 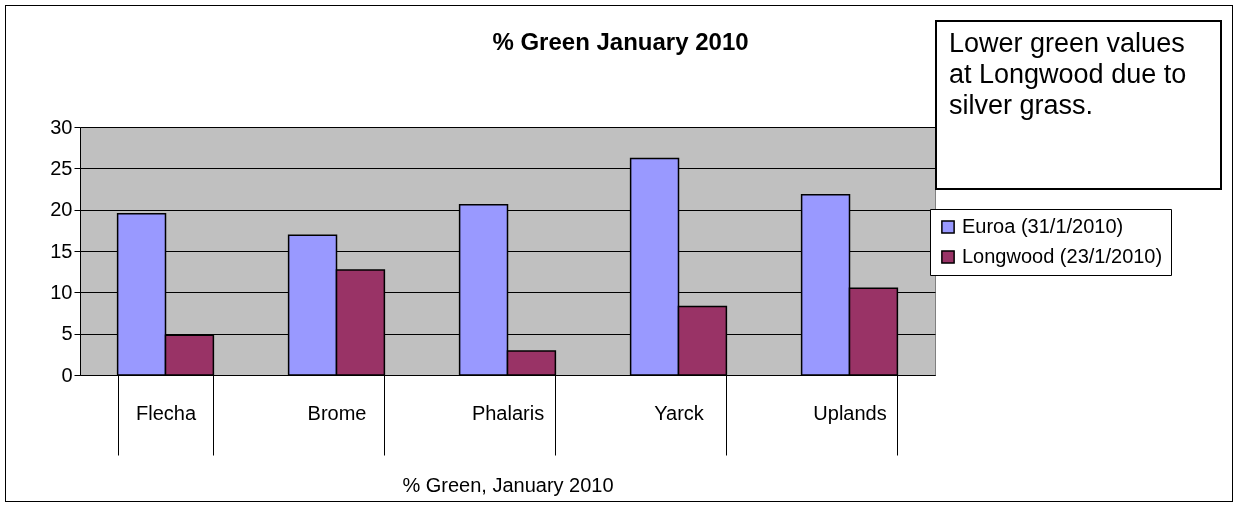 I want to click on y-tick-label: 20, so click(x=61, y=209).